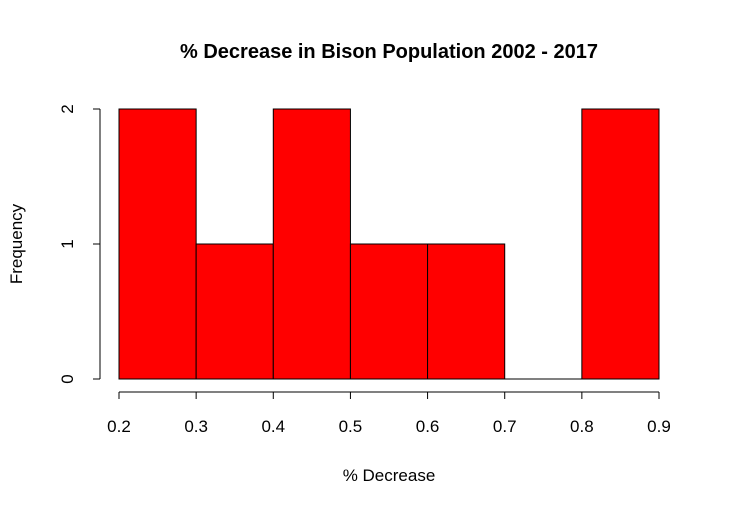  What do you see at coordinates (582, 426) in the screenshot?
I see `x-tick-label: 0.8` at bounding box center [582, 426].